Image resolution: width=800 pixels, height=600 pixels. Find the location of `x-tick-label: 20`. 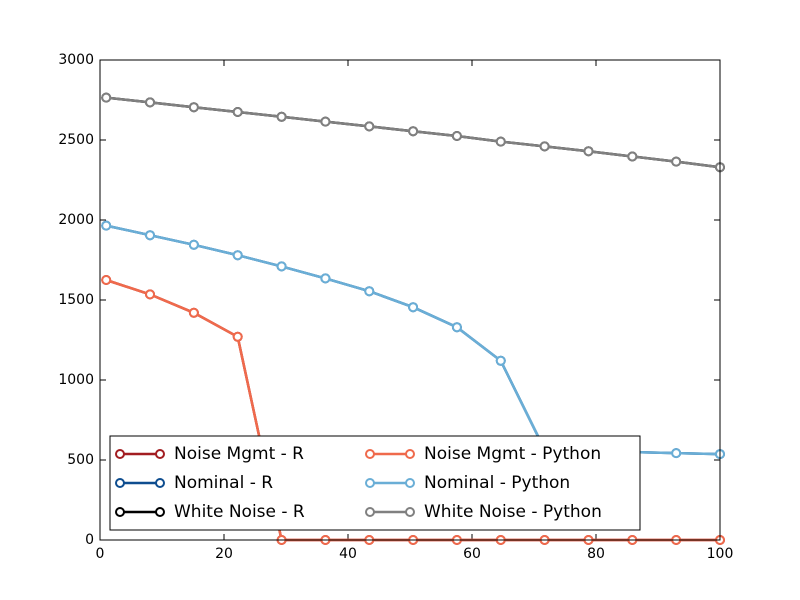

x-tick-label: 20 is located at coordinates (224, 554).